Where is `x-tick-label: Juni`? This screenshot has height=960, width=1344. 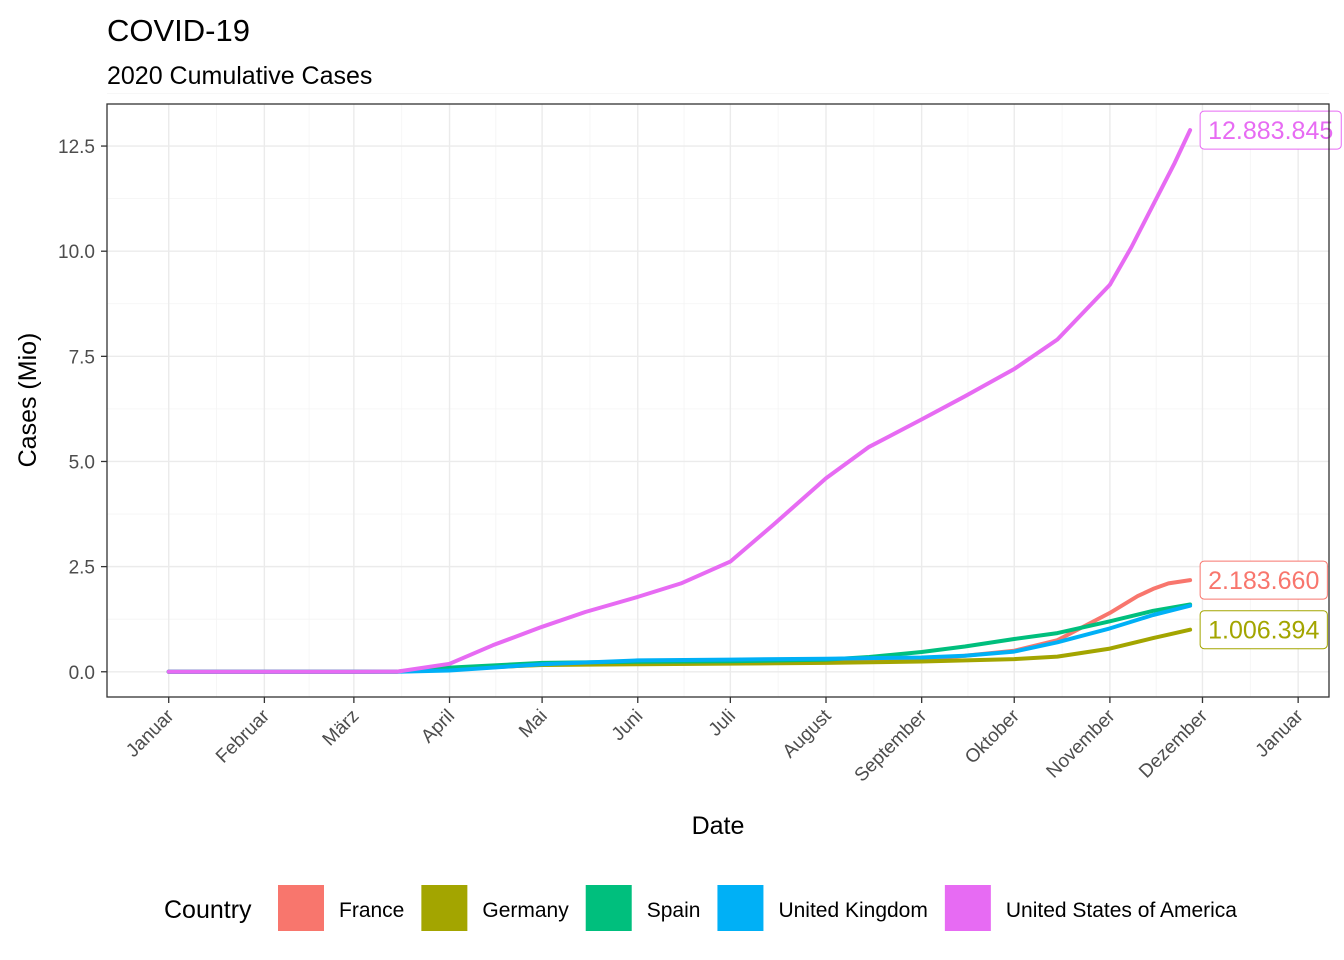 x-tick-label: Juni is located at coordinates (627, 725).